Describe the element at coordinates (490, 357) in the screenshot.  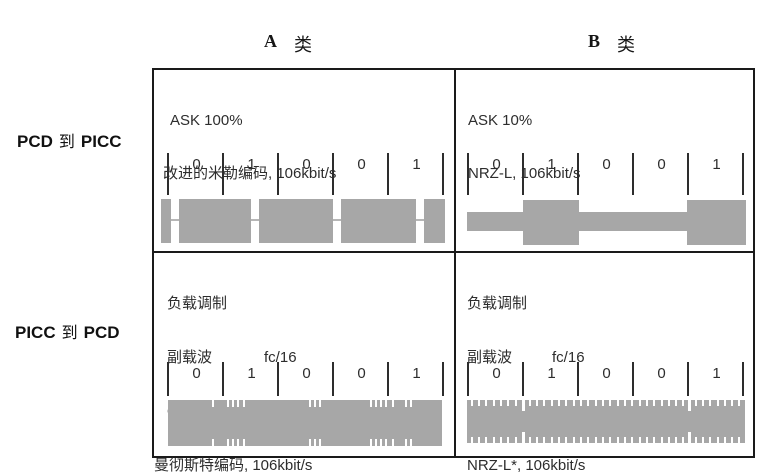
I see `subcarrier-label: 副载波` at that location.